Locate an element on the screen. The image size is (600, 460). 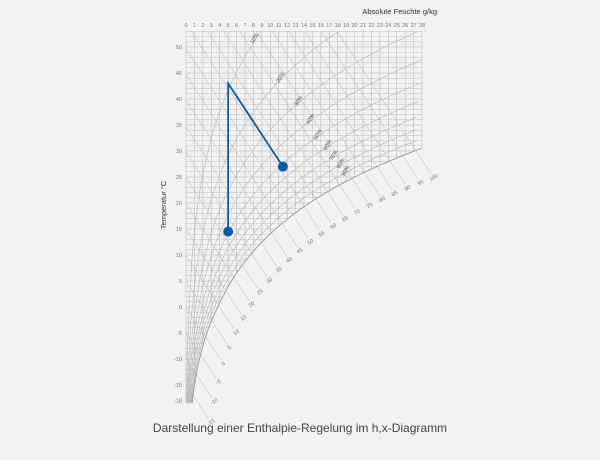
x-tick-label: 6 is located at coordinates (236, 26).